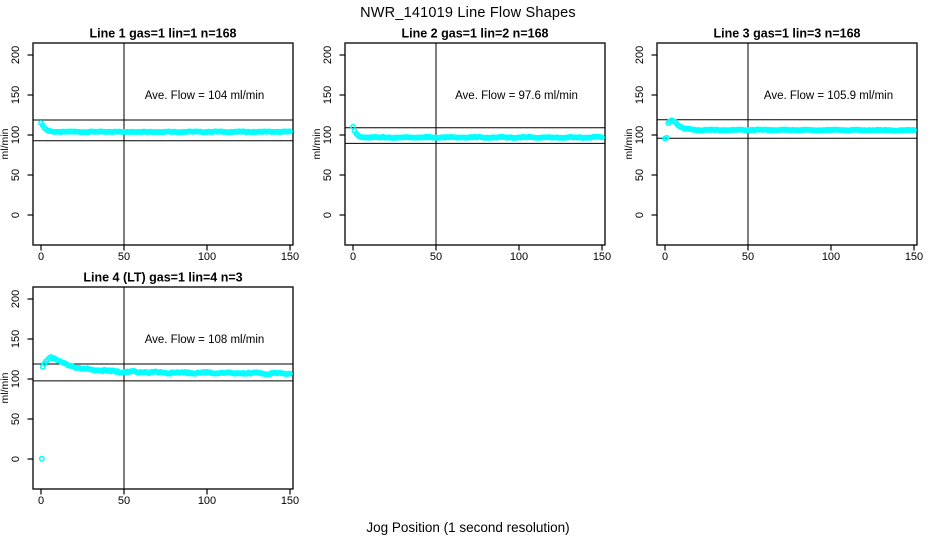 This screenshot has width=936, height=540. I want to click on panel-title: Line 1 gas=1 lin=1 n=168, so click(163, 34).